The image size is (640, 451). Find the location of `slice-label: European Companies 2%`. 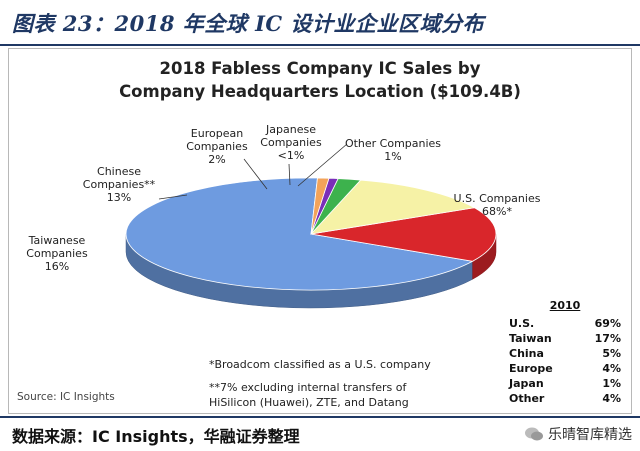

slice-label: European Companies 2% is located at coordinates (217, 146).